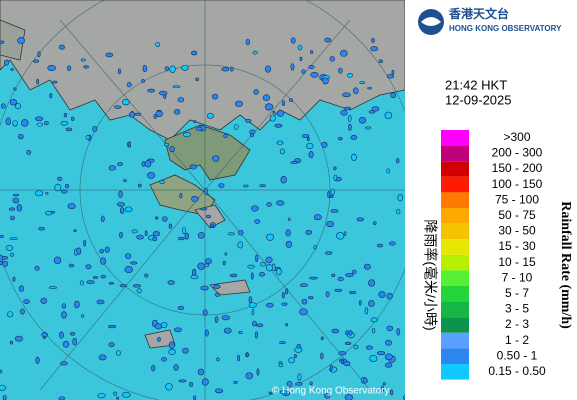 This screenshot has height=400, width=577. Describe the element at coordinates (517, 231) in the screenshot. I see `legend-label: 30 - 50` at that location.